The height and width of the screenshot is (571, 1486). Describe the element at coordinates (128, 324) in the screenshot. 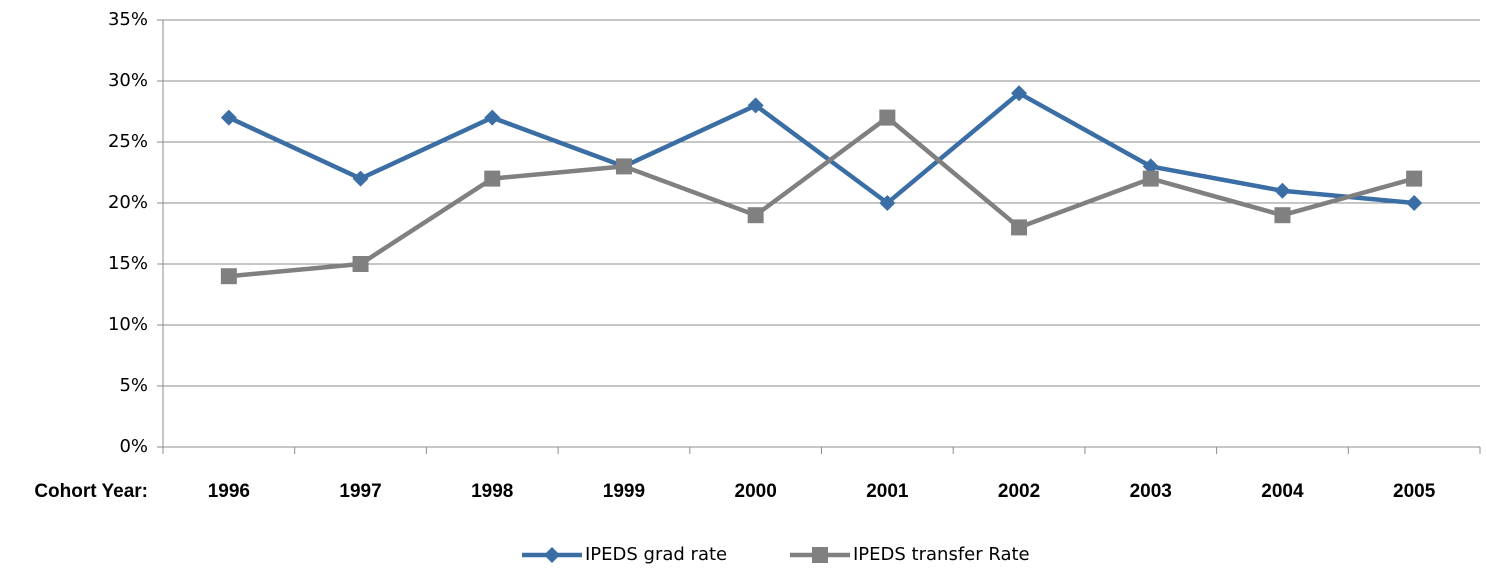

I see `y-tick-label: 10%` at that location.